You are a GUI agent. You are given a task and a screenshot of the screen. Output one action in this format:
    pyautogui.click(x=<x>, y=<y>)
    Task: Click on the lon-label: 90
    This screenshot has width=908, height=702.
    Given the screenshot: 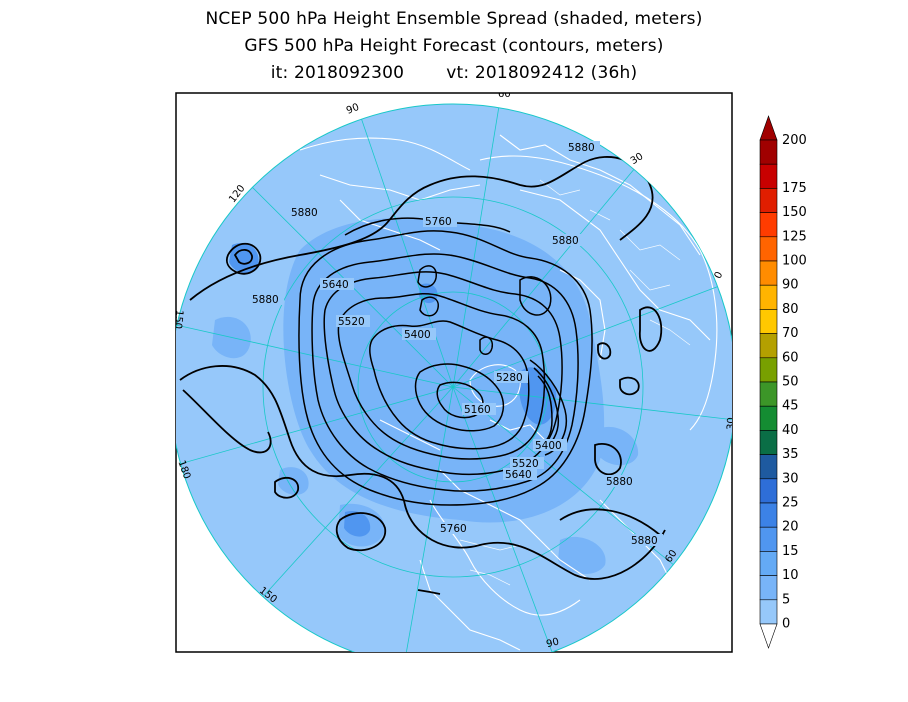 What is the action you would take?
    pyautogui.click(x=552, y=643)
    